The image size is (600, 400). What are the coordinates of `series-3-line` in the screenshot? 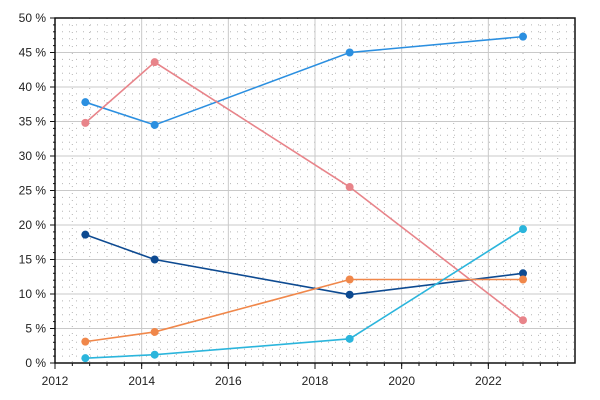 It's located at (304, 264).